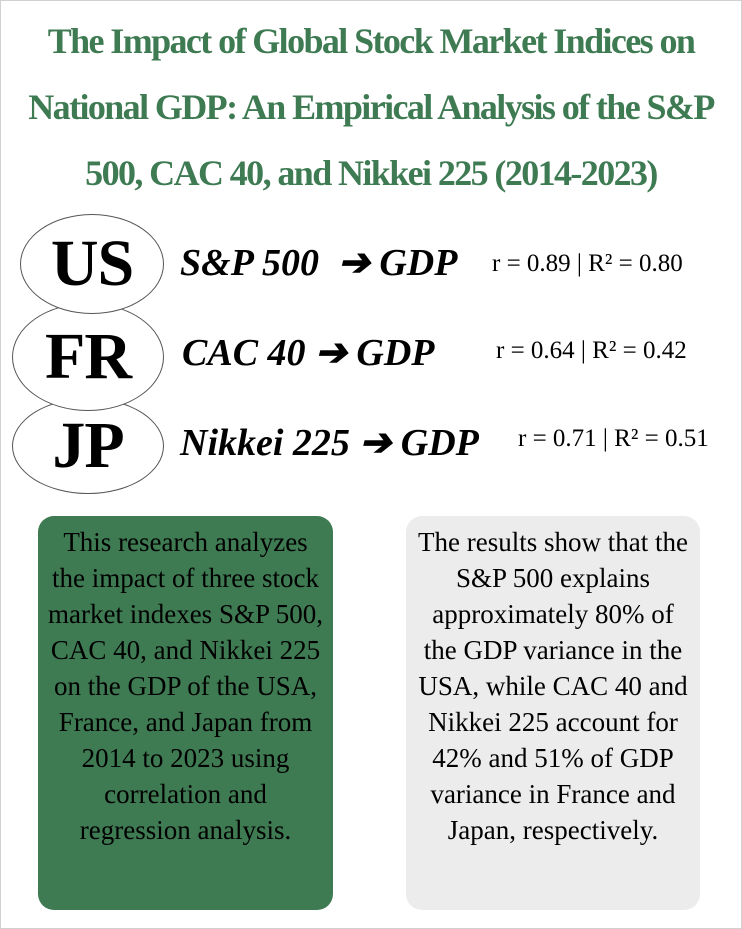 Image resolution: width=742 pixels, height=929 pixels. What do you see at coordinates (587, 263) in the screenshot?
I see `stat-us: r = 0.89 | R² = 0.80` at bounding box center [587, 263].